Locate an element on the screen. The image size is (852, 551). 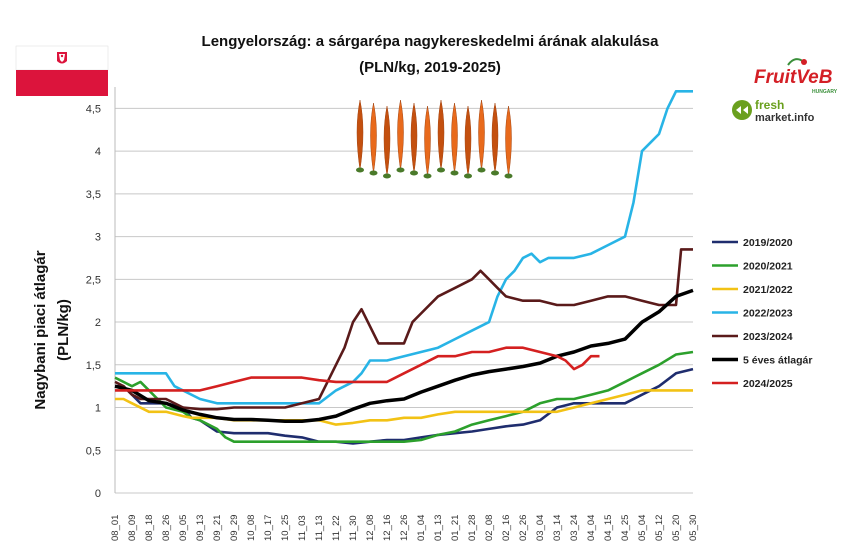
carrot-image is located at coordinates (434, 139).